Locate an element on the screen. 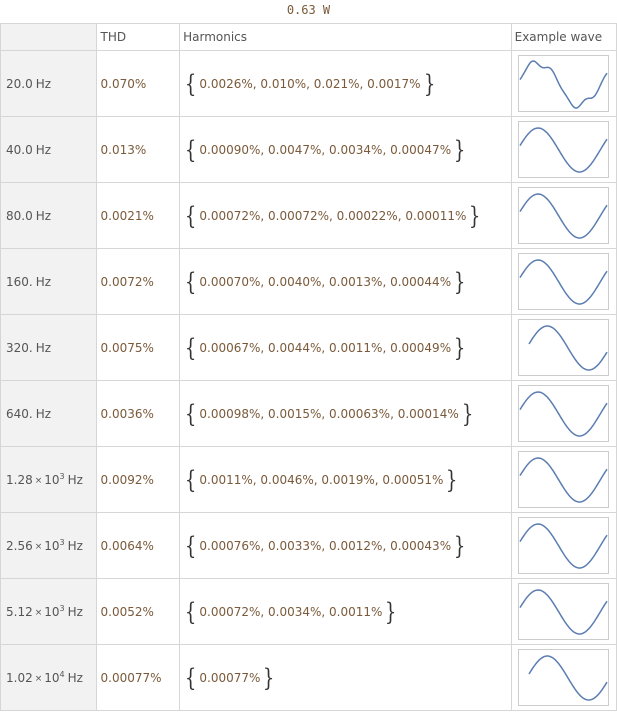  thd-value: 0.070% is located at coordinates (138, 83).